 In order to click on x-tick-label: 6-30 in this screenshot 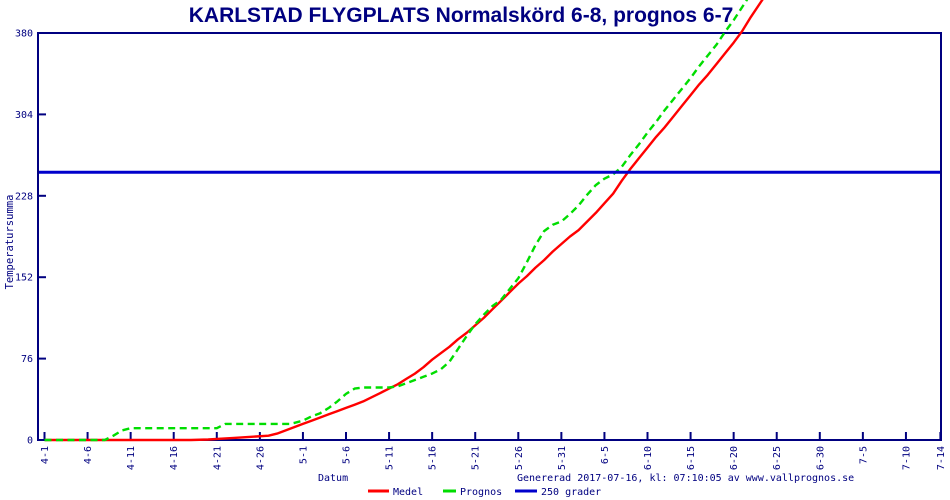, I will do `click(820, 458)`.